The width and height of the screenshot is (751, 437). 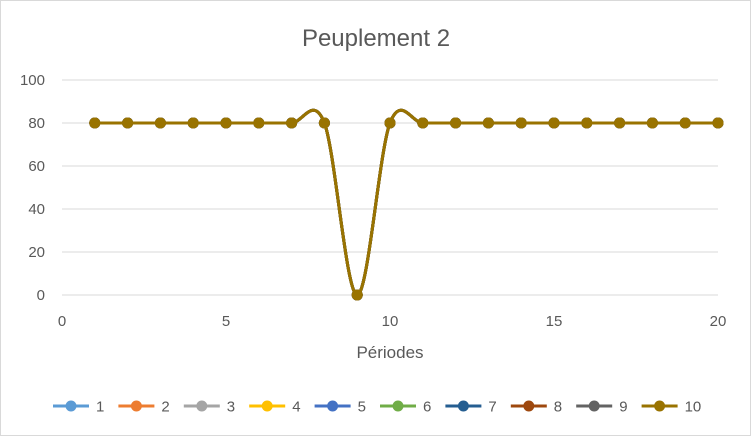 I want to click on legend-item: 3, so click(x=209, y=407).